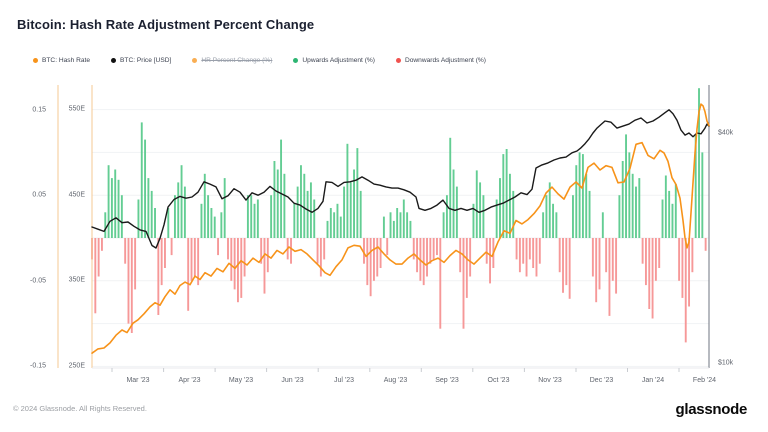  Describe the element at coordinates (653, 380) in the screenshot. I see `x-axis-tick: Jan '24` at that location.